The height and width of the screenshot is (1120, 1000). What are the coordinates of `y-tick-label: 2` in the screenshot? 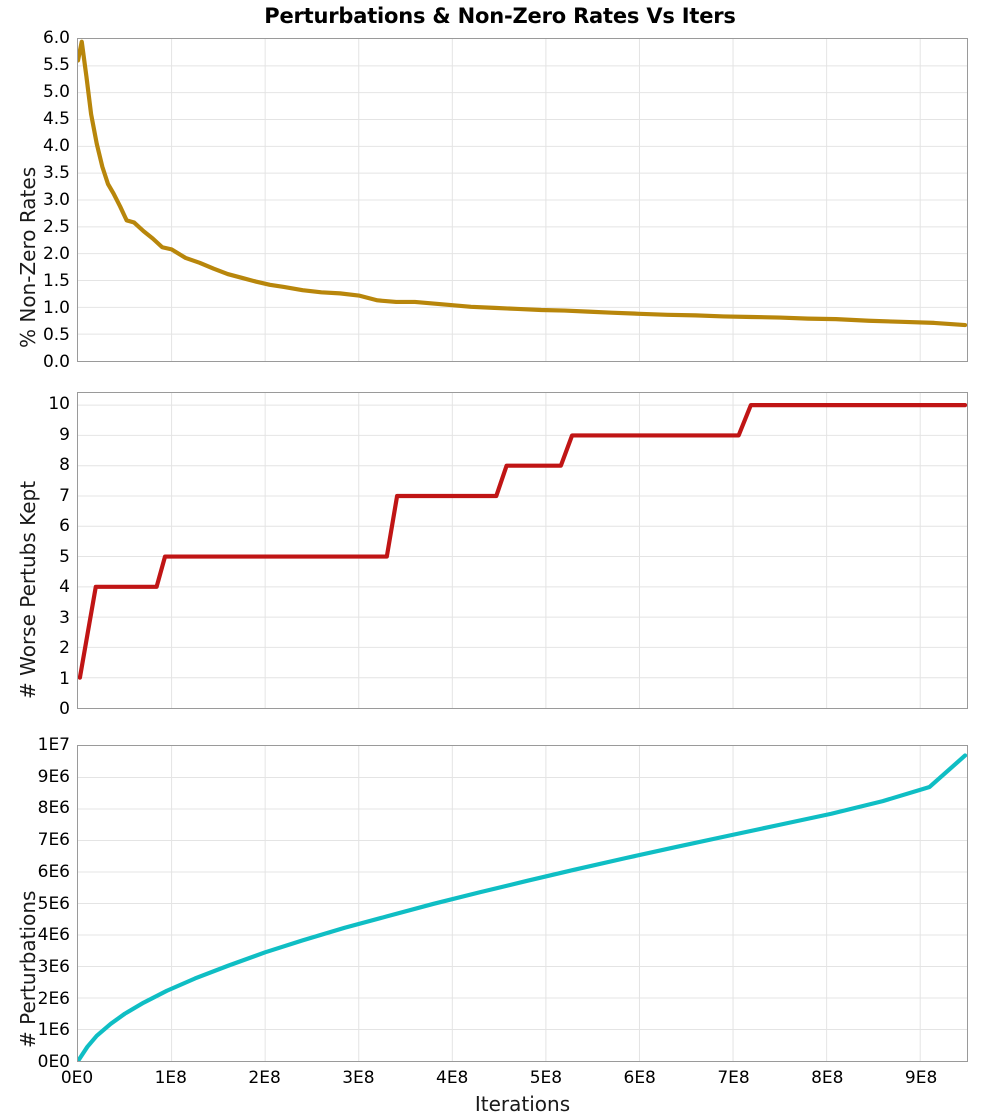 It's located at (64, 648).